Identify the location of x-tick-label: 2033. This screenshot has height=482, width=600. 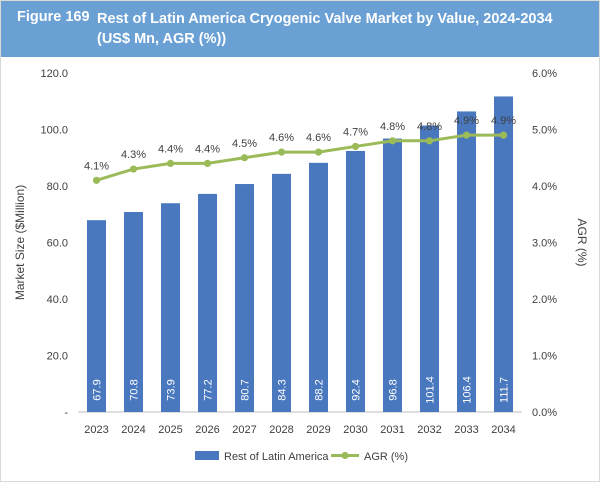
(466, 430).